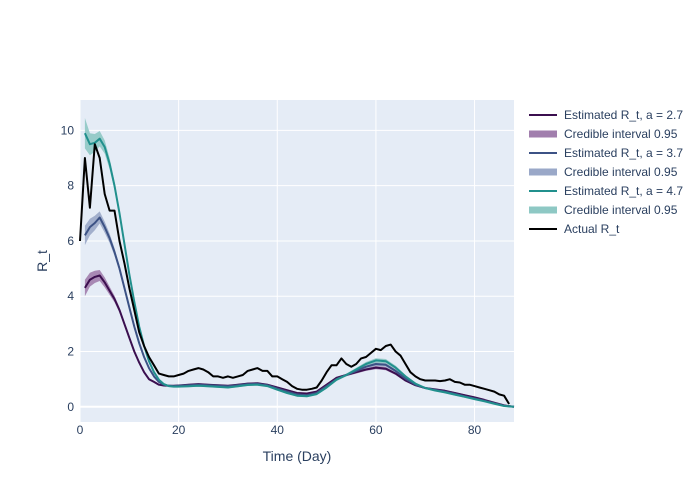 The width and height of the screenshot is (700, 500). What do you see at coordinates (623, 153) in the screenshot?
I see `legend-label-3: Estimated R_t, a = 3.7` at bounding box center [623, 153].